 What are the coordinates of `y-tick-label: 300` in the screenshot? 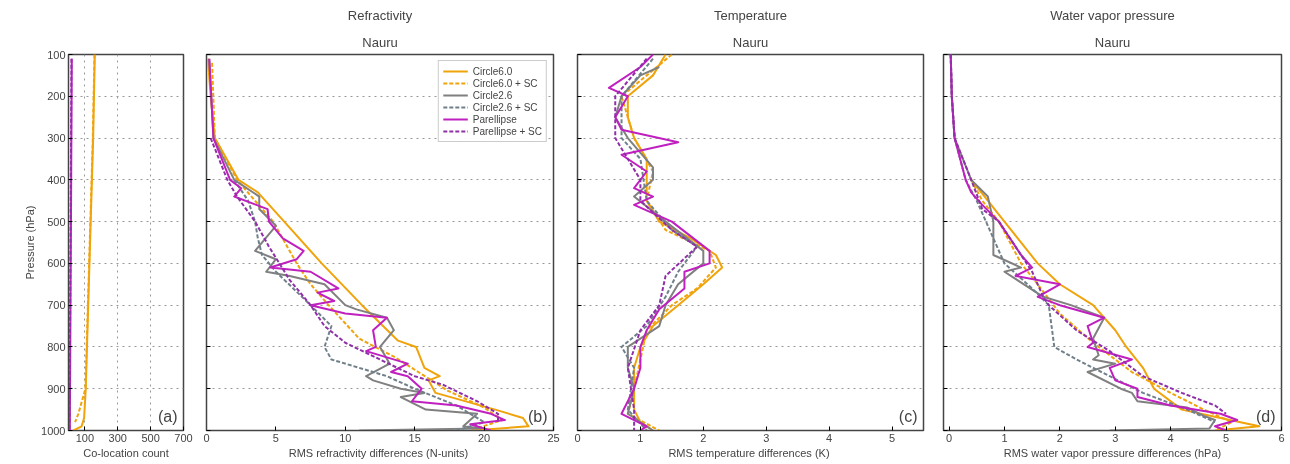 It's located at (56, 138).